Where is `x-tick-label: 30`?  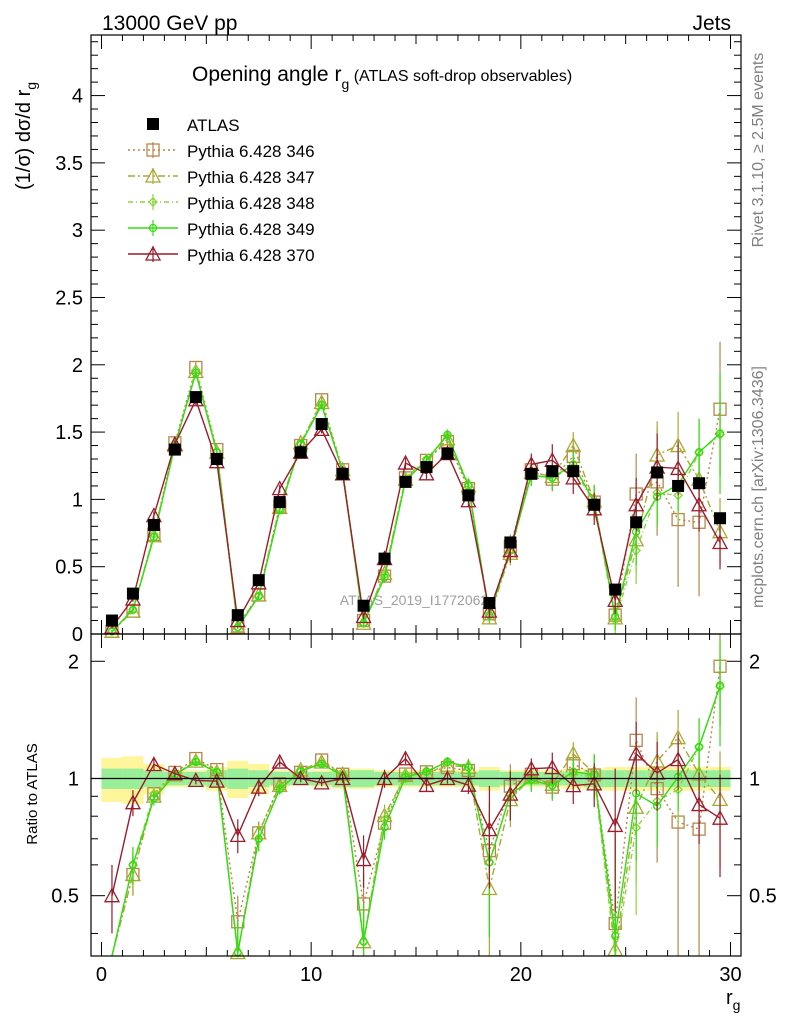 x-tick-label: 30 is located at coordinates (730, 975).